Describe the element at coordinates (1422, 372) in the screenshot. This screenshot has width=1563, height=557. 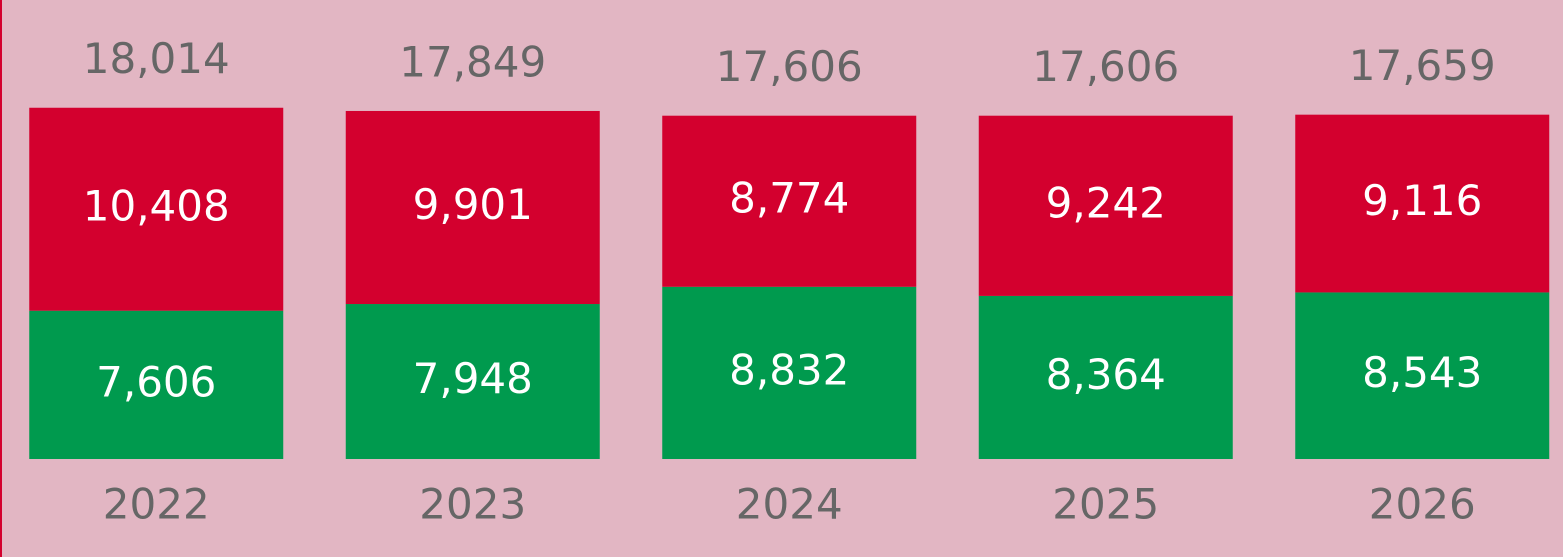
I see `value-label: 8,543` at that location.